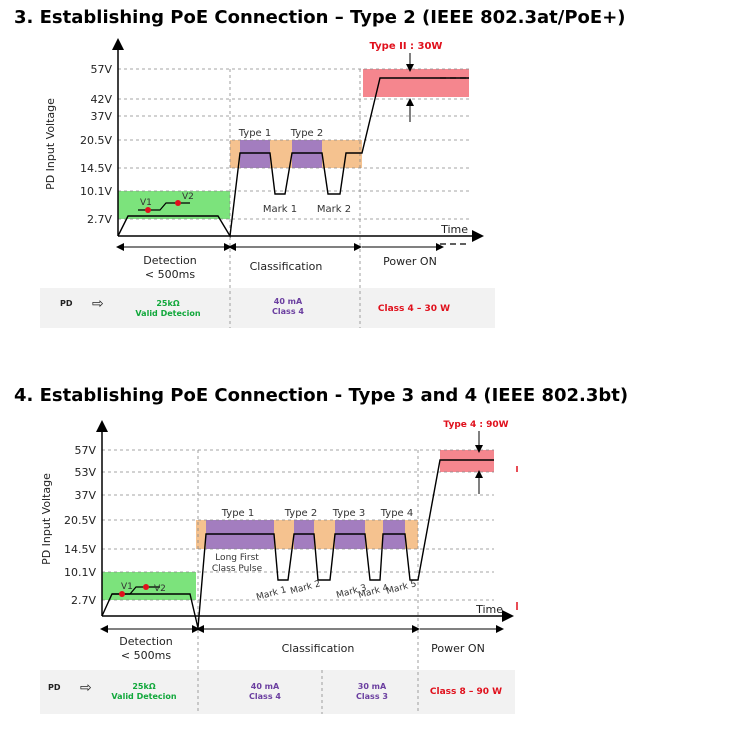  What do you see at coordinates (401, 588) in the screenshot?
I see `mark5-label: Mark 5` at bounding box center [401, 588].